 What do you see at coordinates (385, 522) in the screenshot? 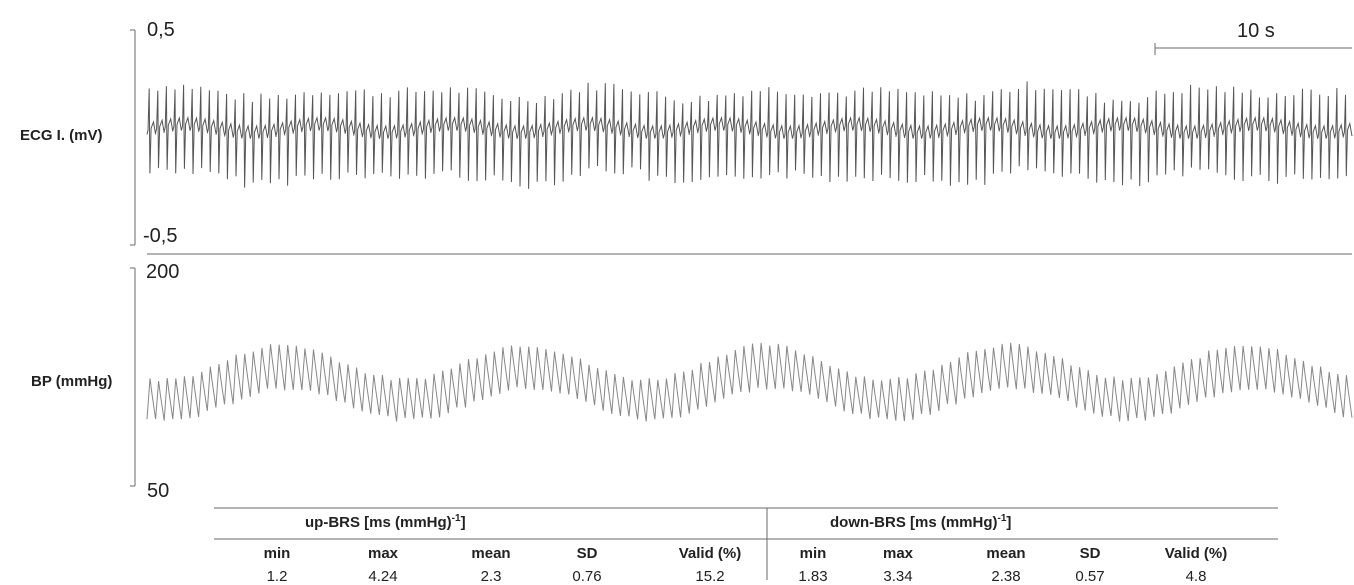
I see `up-brs-title: up-BRS [ms (mmHg)-1]` at bounding box center [385, 522].